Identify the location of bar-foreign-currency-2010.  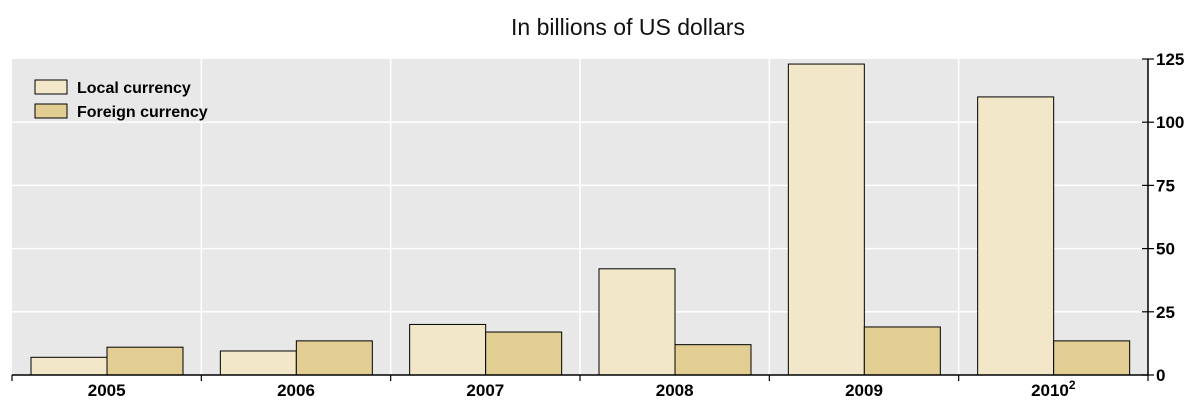
(1092, 358).